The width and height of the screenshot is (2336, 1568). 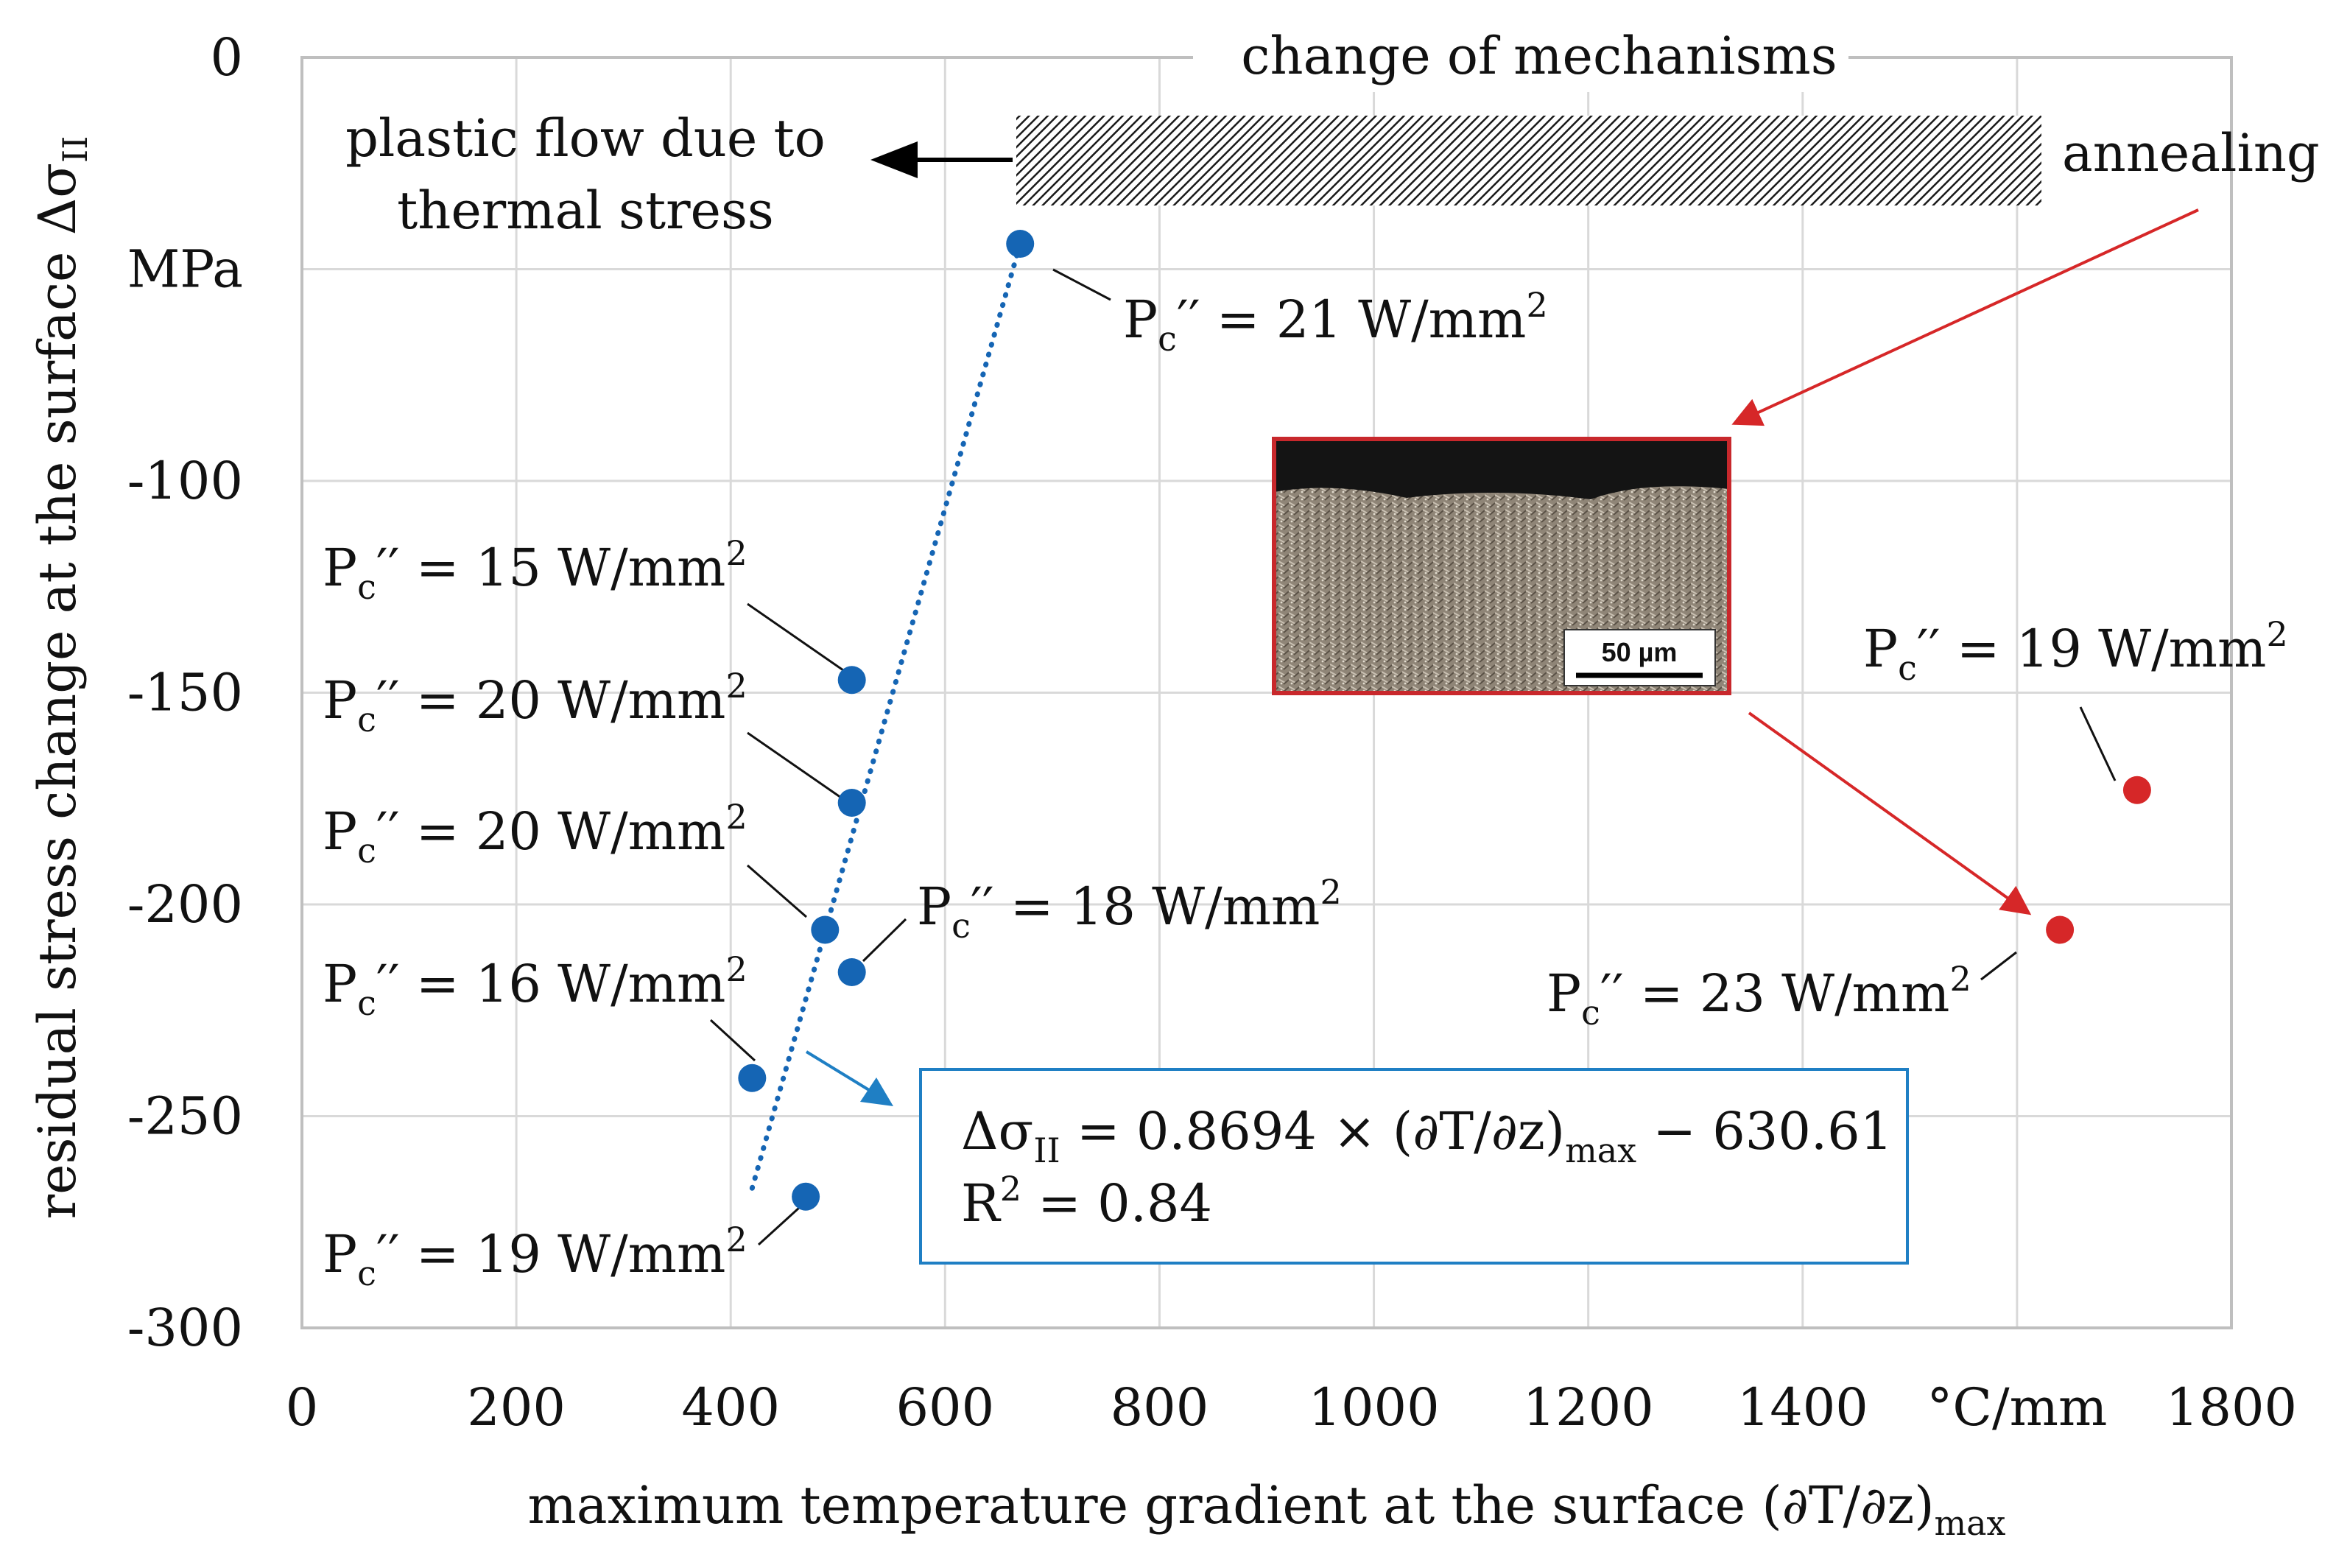 What do you see at coordinates (185, 1116) in the screenshot?
I see `y-tick-label: -250` at bounding box center [185, 1116].